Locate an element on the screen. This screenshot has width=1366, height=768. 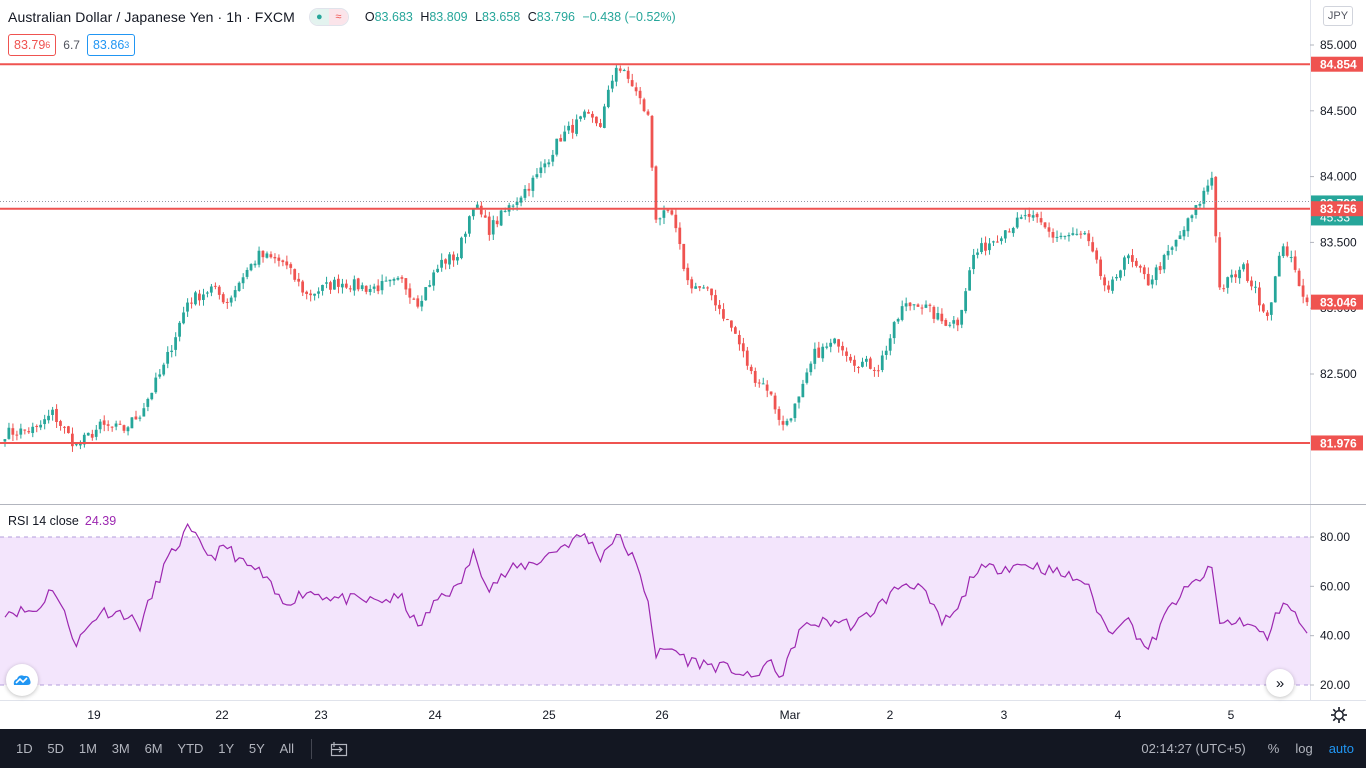
range-1y: 1Y is located at coordinates (226, 748).